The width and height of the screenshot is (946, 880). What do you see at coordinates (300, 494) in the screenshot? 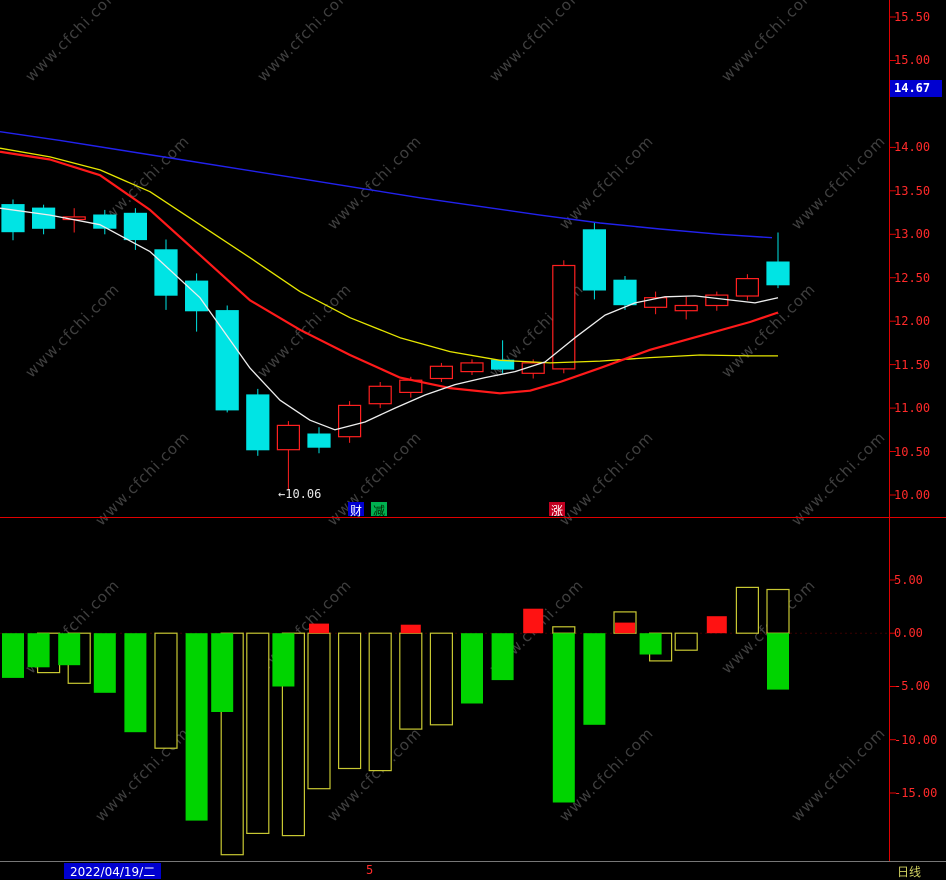
I see `low-price-annotation: ←10.06` at bounding box center [300, 494].